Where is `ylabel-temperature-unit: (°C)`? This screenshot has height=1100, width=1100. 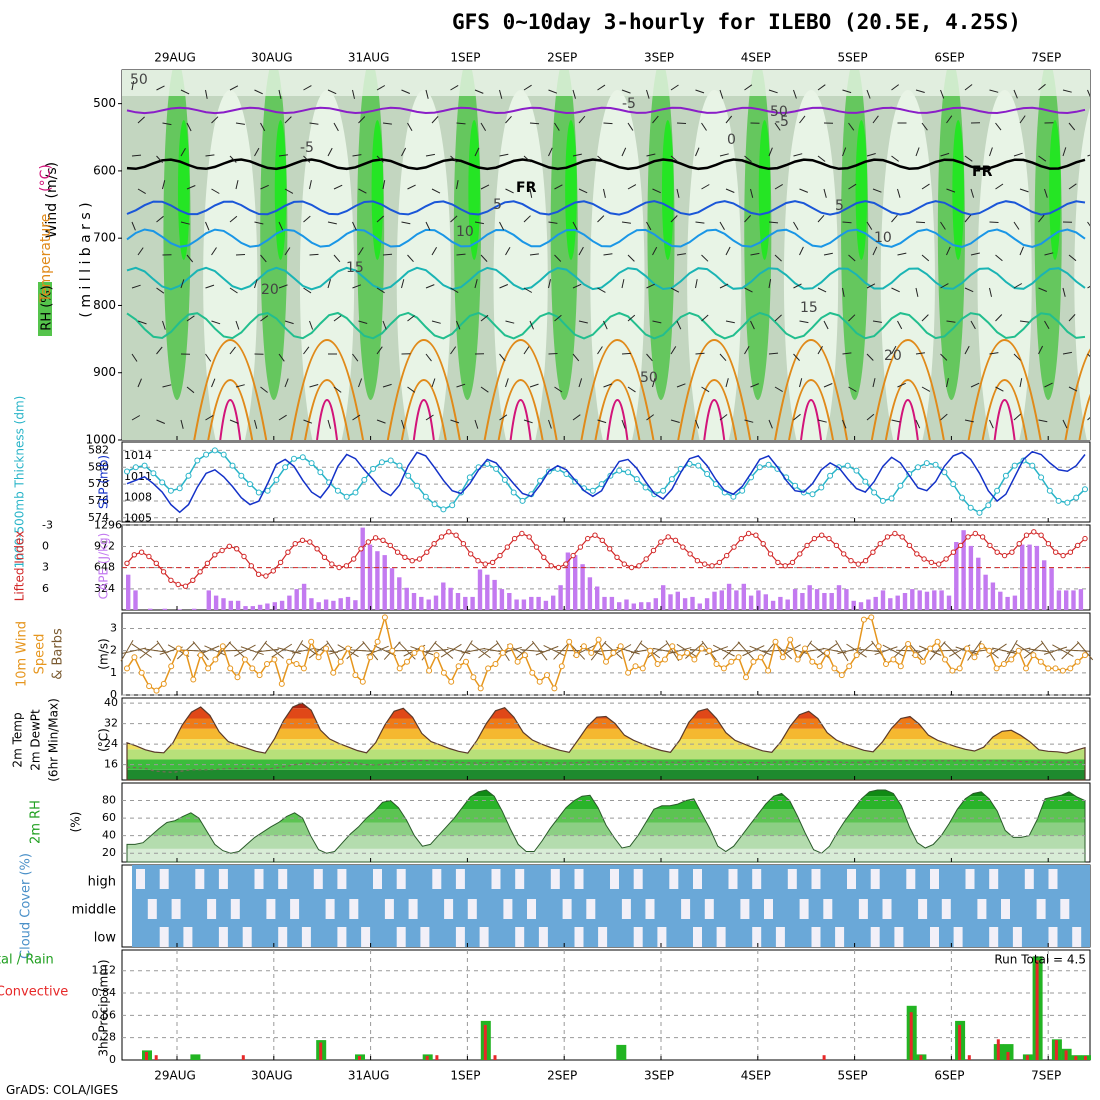
ylabel-temperature-unit: (°C) is located at coordinates (46, 178).